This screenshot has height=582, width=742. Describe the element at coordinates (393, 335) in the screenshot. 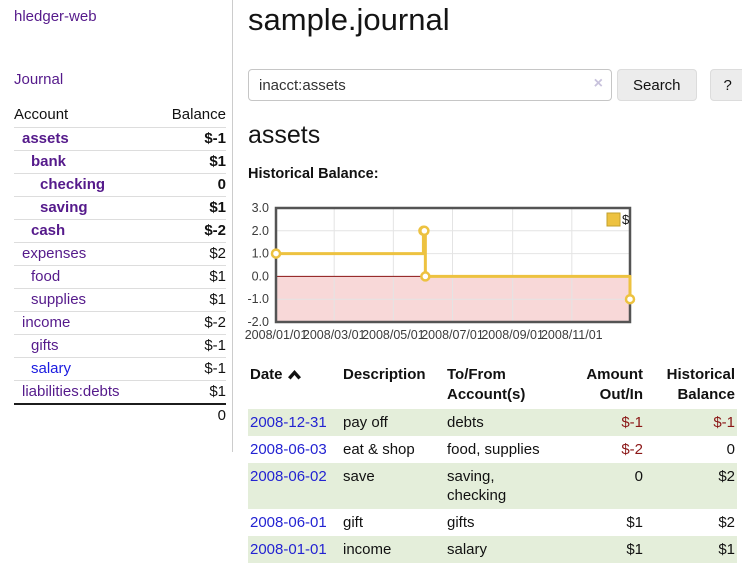

I see `x-axis-label: 2008/05/01` at that location.